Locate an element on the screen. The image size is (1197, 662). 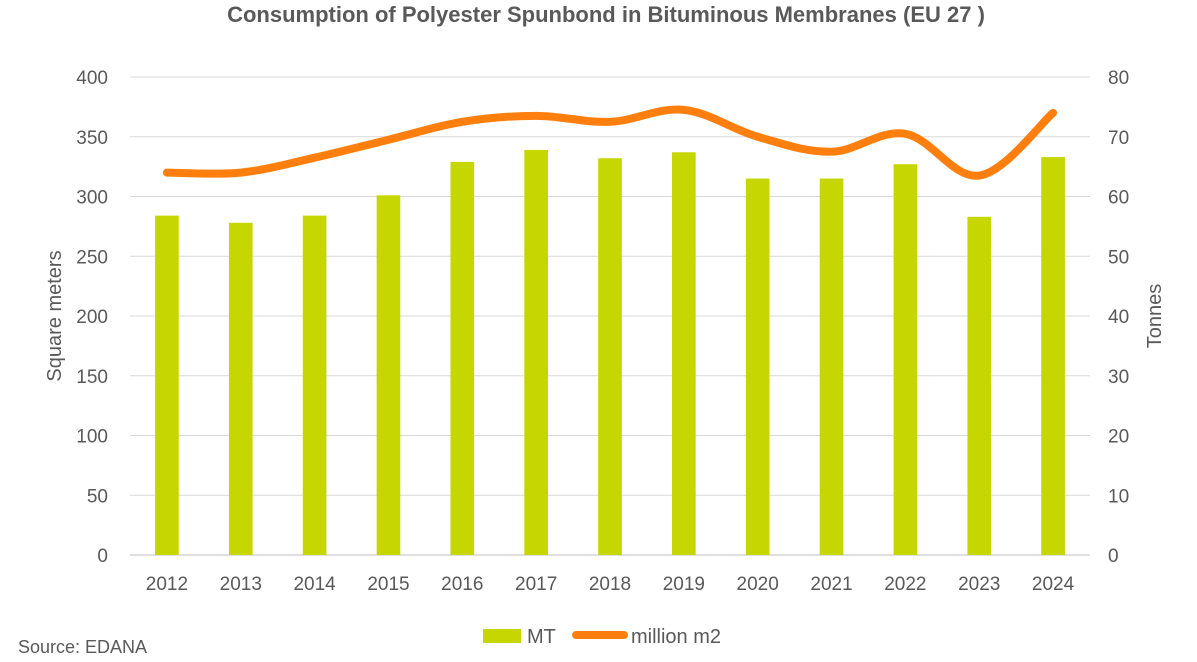
legend-swatch-mt is located at coordinates (502, 636).